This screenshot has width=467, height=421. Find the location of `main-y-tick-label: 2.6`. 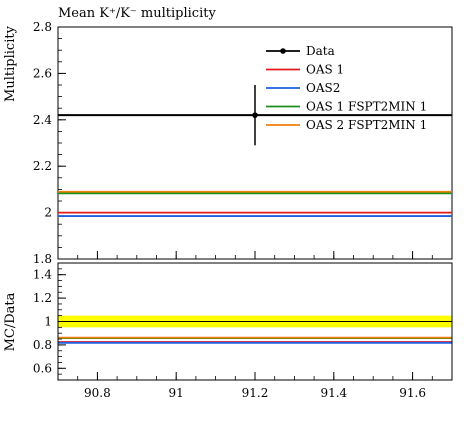

main-y-tick-label: 2.6 is located at coordinates (42, 73).